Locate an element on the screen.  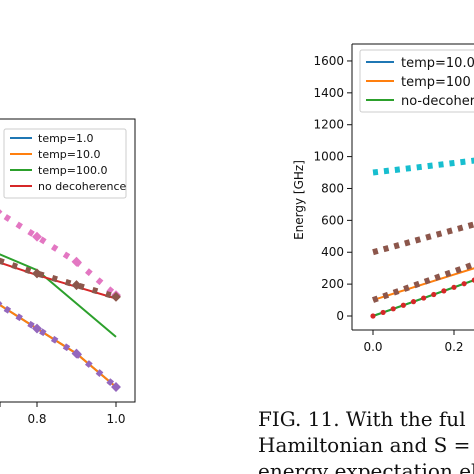
right-y-tick-label: 1600 is located at coordinates (328, 61).